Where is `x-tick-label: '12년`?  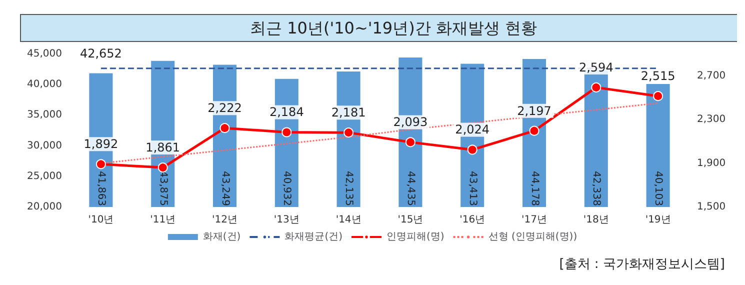
x-tick-label: '12년 is located at coordinates (225, 220).